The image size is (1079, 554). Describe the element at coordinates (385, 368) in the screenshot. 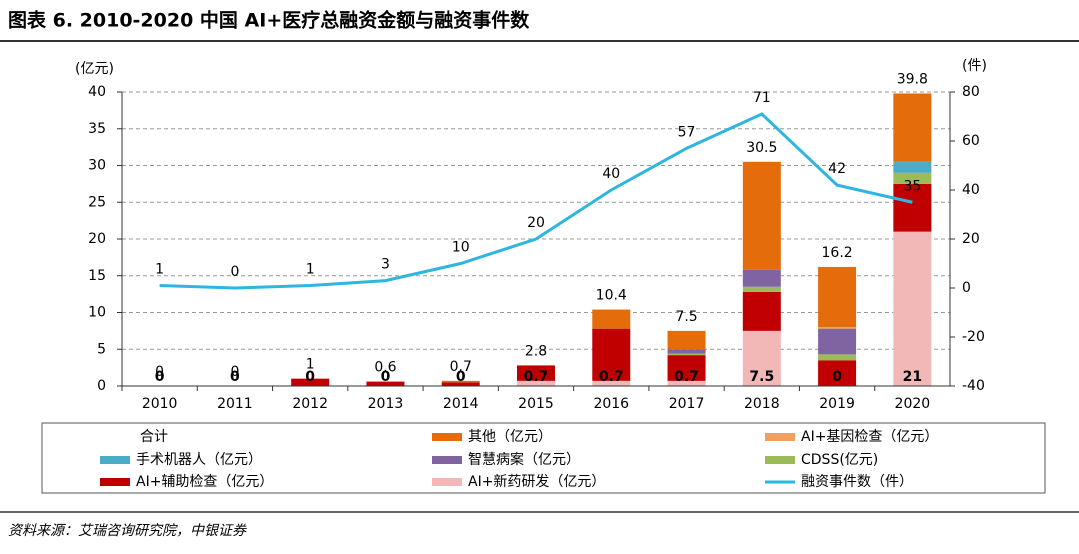

I see `total-label: 0.6` at that location.